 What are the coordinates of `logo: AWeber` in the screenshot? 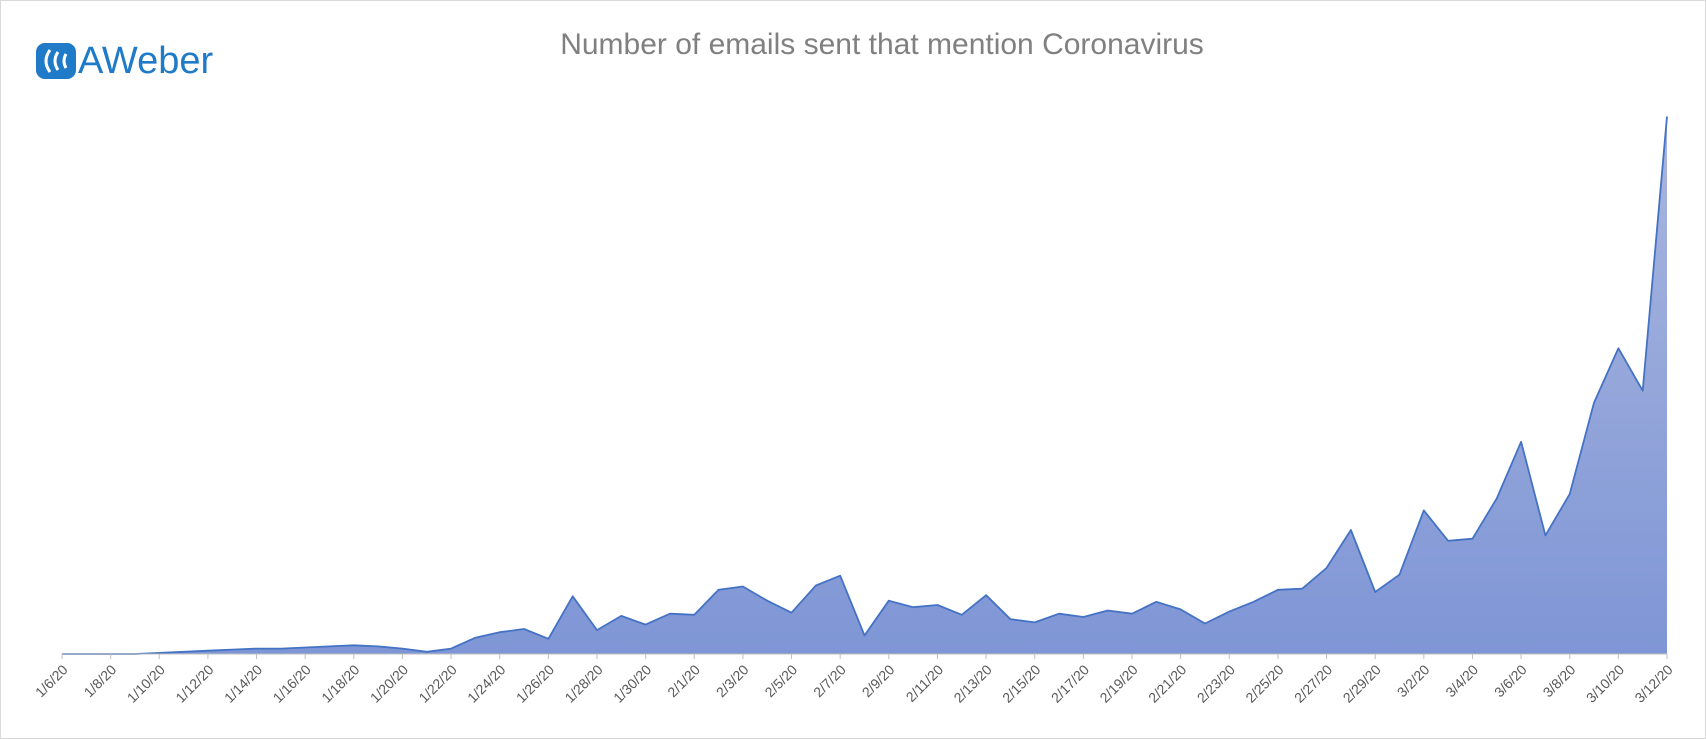 It's located at (125, 61).